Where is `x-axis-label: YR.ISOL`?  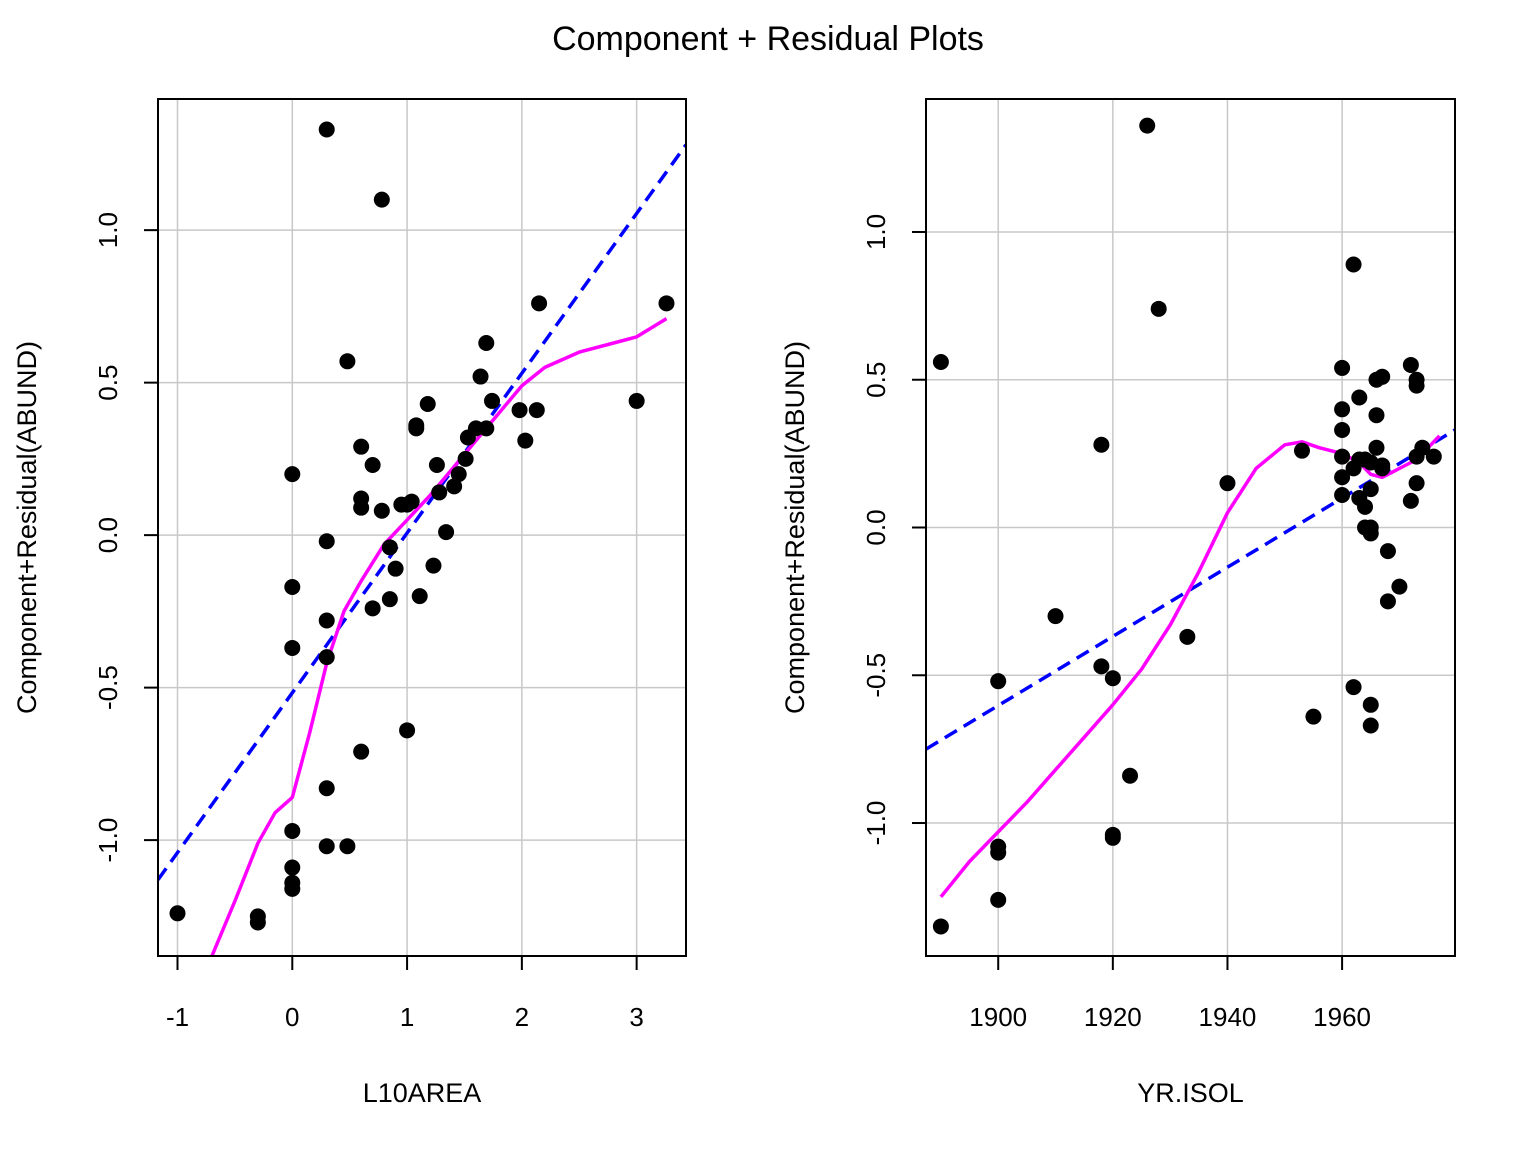 x-axis-label: YR.ISOL is located at coordinates (1190, 1093).